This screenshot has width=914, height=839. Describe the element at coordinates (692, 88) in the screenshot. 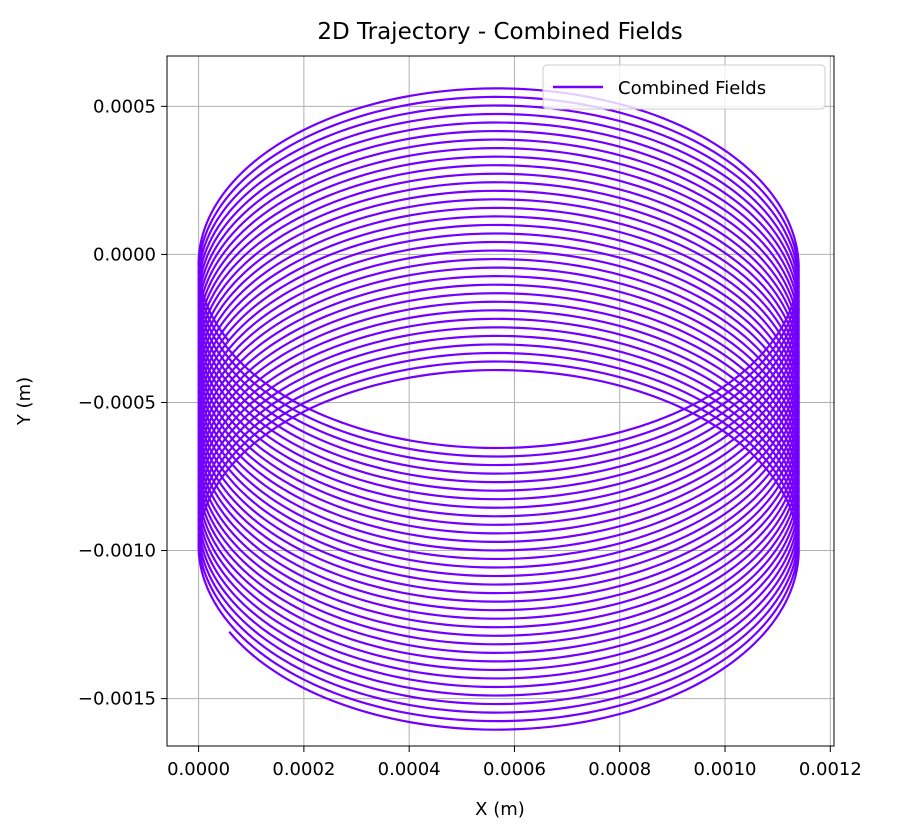

I see `legend-label: Combined Fields` at that location.